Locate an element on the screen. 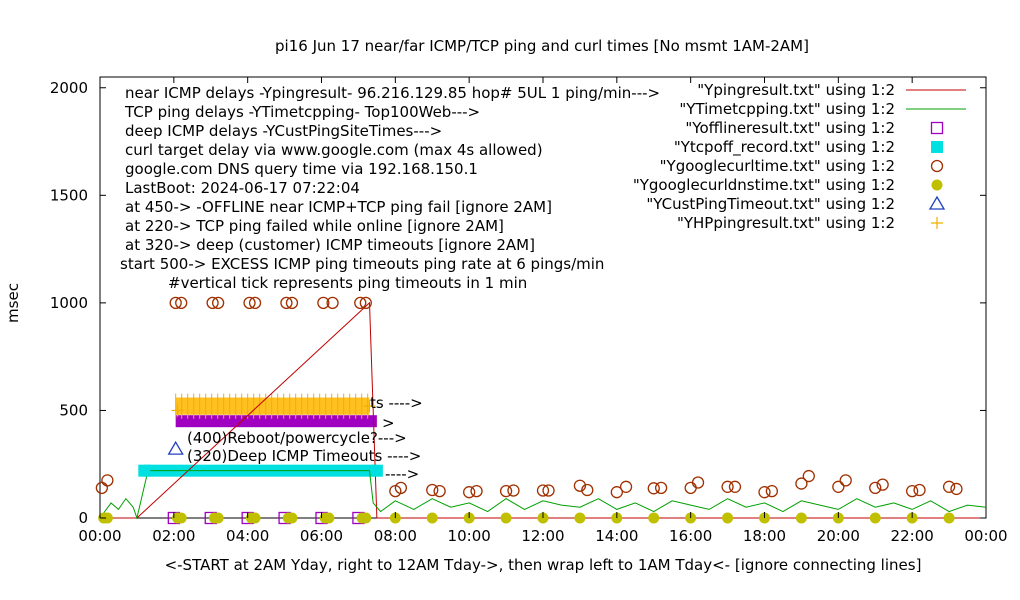 This screenshot has width=1020, height=600. annotation-line: LastBoot: 2024-06-17 07:22:04 is located at coordinates (242, 188).